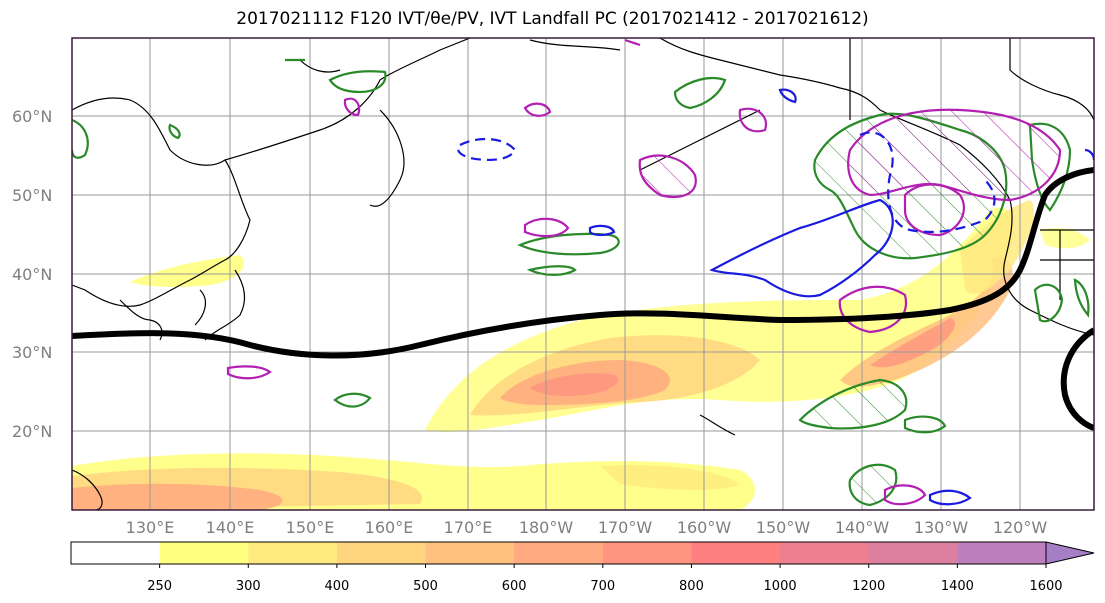 This screenshot has width=1105, height=603. What do you see at coordinates (389, 527) in the screenshot?
I see `lon-label: 160°E` at bounding box center [389, 527].